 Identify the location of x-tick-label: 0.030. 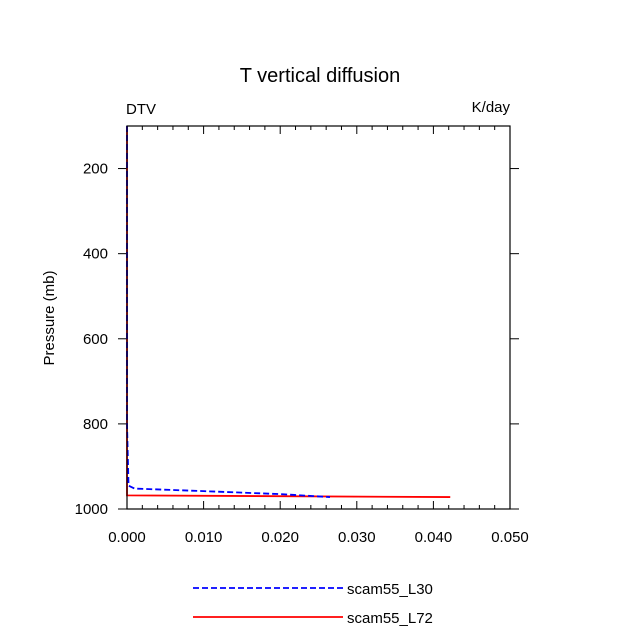
(357, 537).